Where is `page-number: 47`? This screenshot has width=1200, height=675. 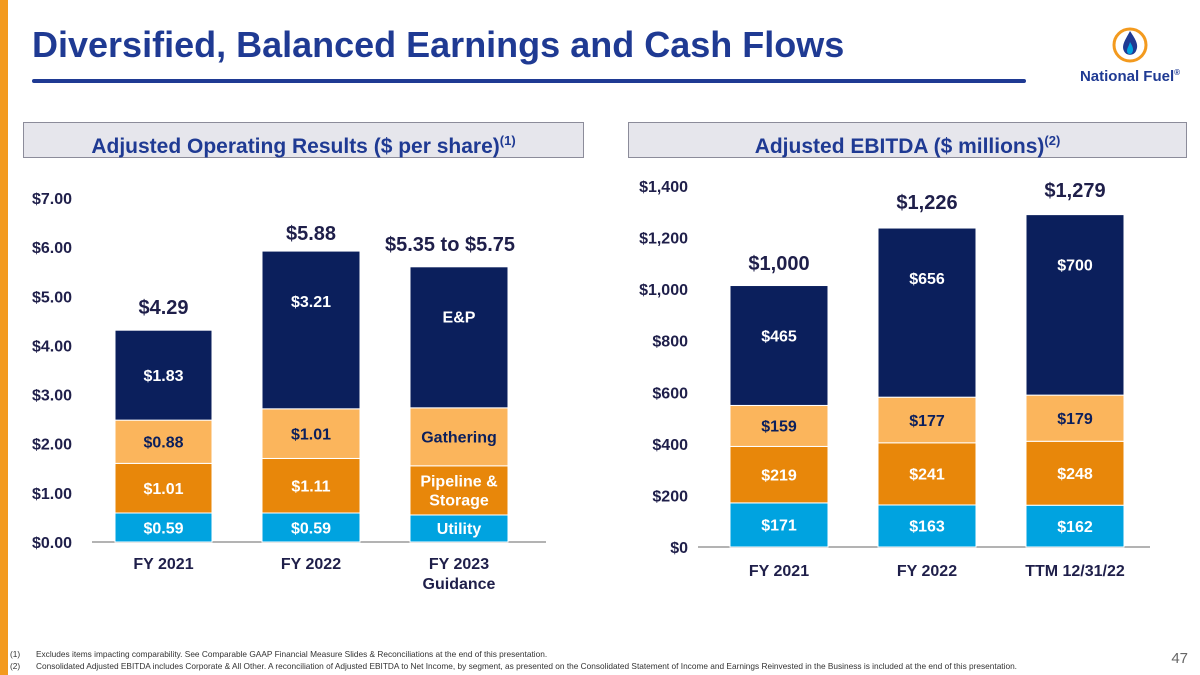
page-number: 47 is located at coordinates (1179, 658).